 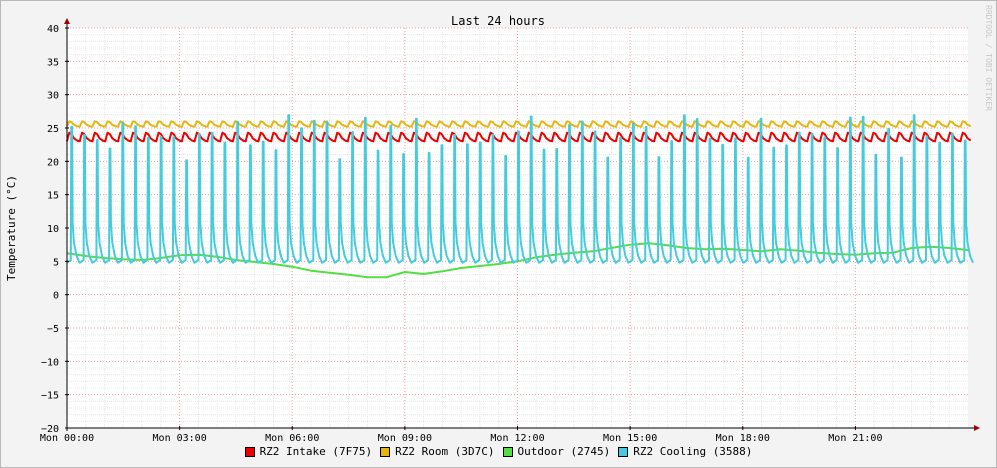 I want to click on y-tick-label: −5, so click(x=53, y=329).